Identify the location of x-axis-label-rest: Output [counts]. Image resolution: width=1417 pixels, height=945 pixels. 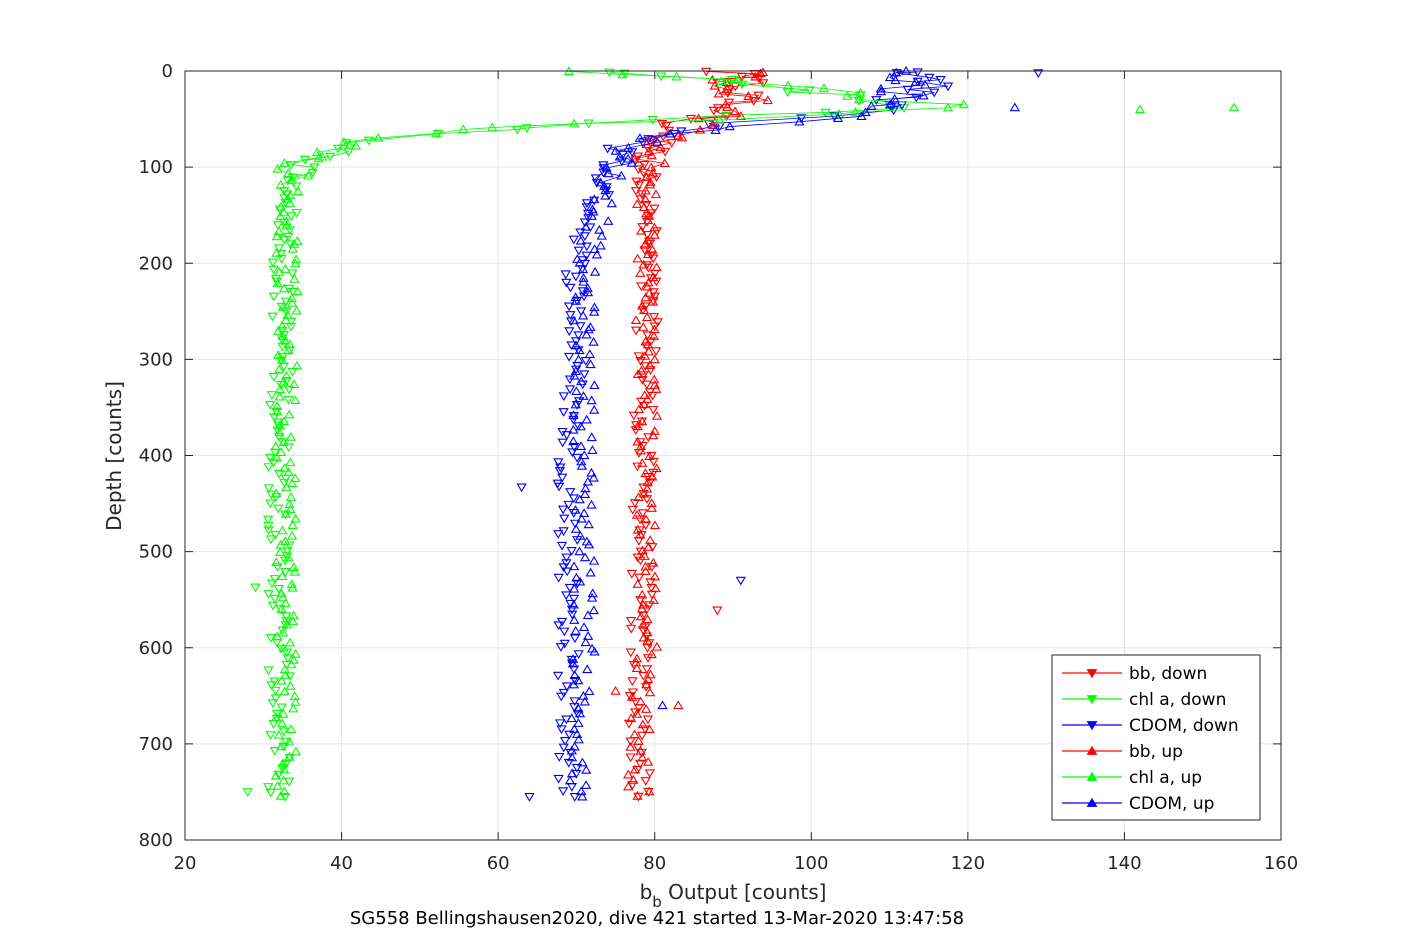
(744, 892).